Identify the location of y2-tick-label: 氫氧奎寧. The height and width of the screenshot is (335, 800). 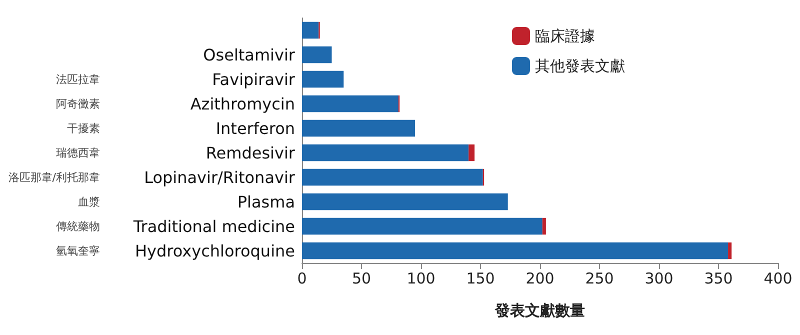
(78, 251).